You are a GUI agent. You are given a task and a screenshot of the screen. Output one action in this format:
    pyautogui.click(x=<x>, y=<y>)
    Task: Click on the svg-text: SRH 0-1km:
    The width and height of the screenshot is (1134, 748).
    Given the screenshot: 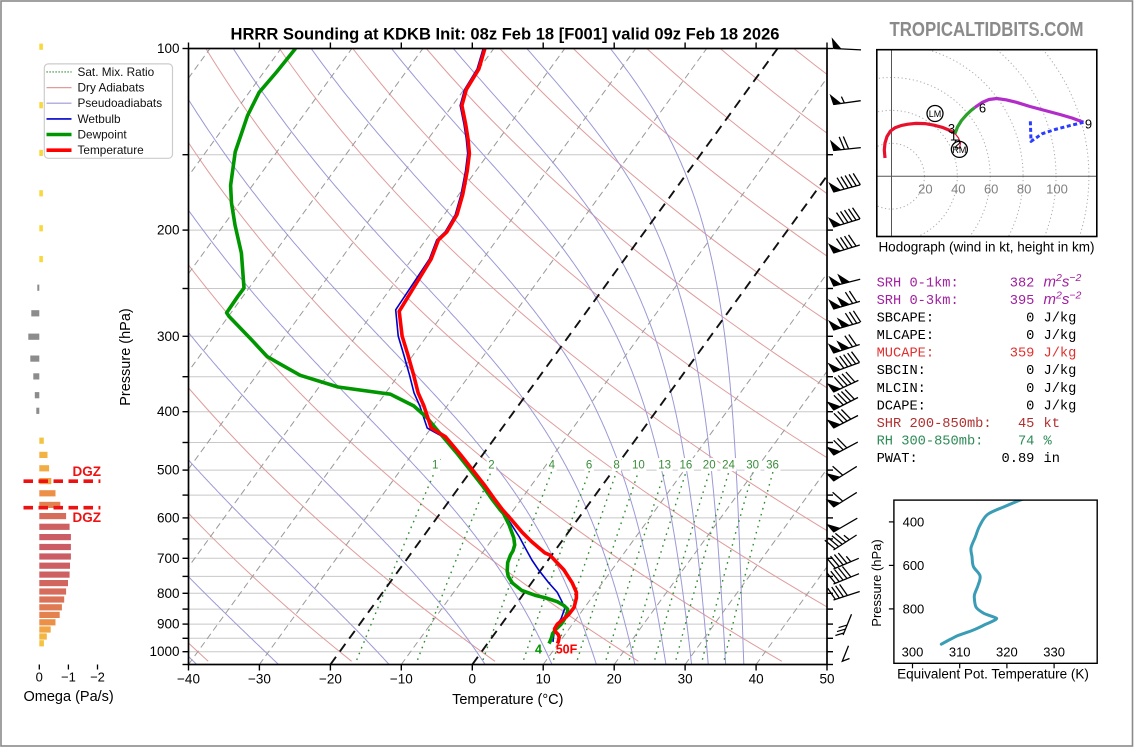 What is the action you would take?
    pyautogui.click(x=918, y=283)
    